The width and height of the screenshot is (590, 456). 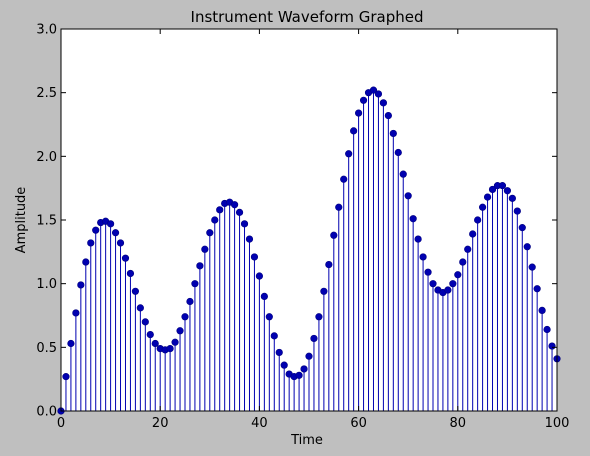 I want to click on x-tick-label: 20, so click(x=160, y=423).